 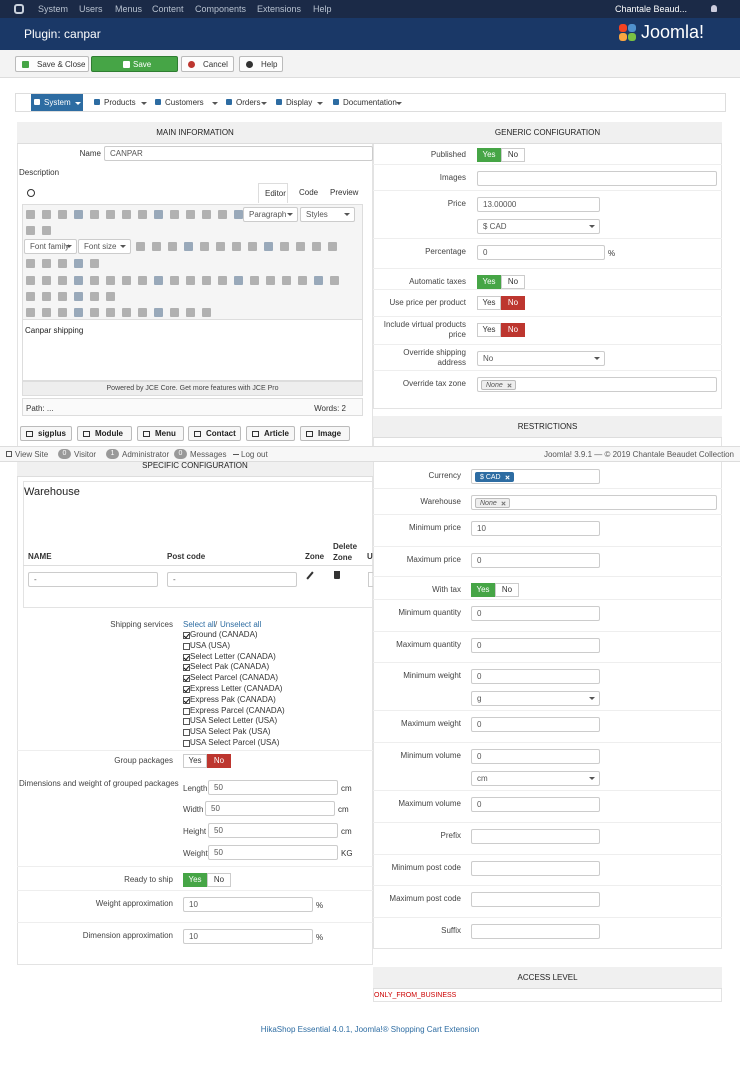 What do you see at coordinates (261, 64) in the screenshot?
I see `toolbar-button: Help` at bounding box center [261, 64].